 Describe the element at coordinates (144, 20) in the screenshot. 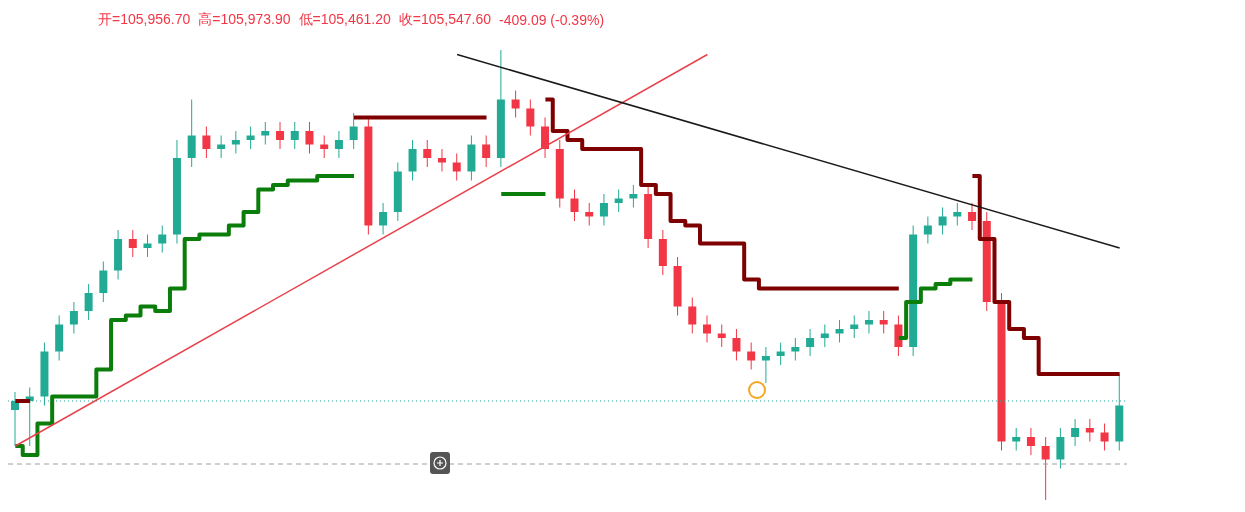

I see `text: 开=105,956.70` at that location.